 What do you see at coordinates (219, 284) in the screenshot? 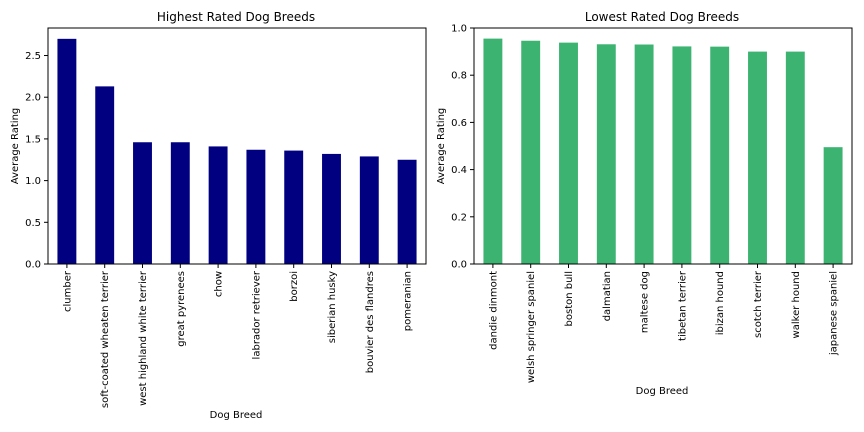
I see `x-tick-label: chow` at bounding box center [219, 284].